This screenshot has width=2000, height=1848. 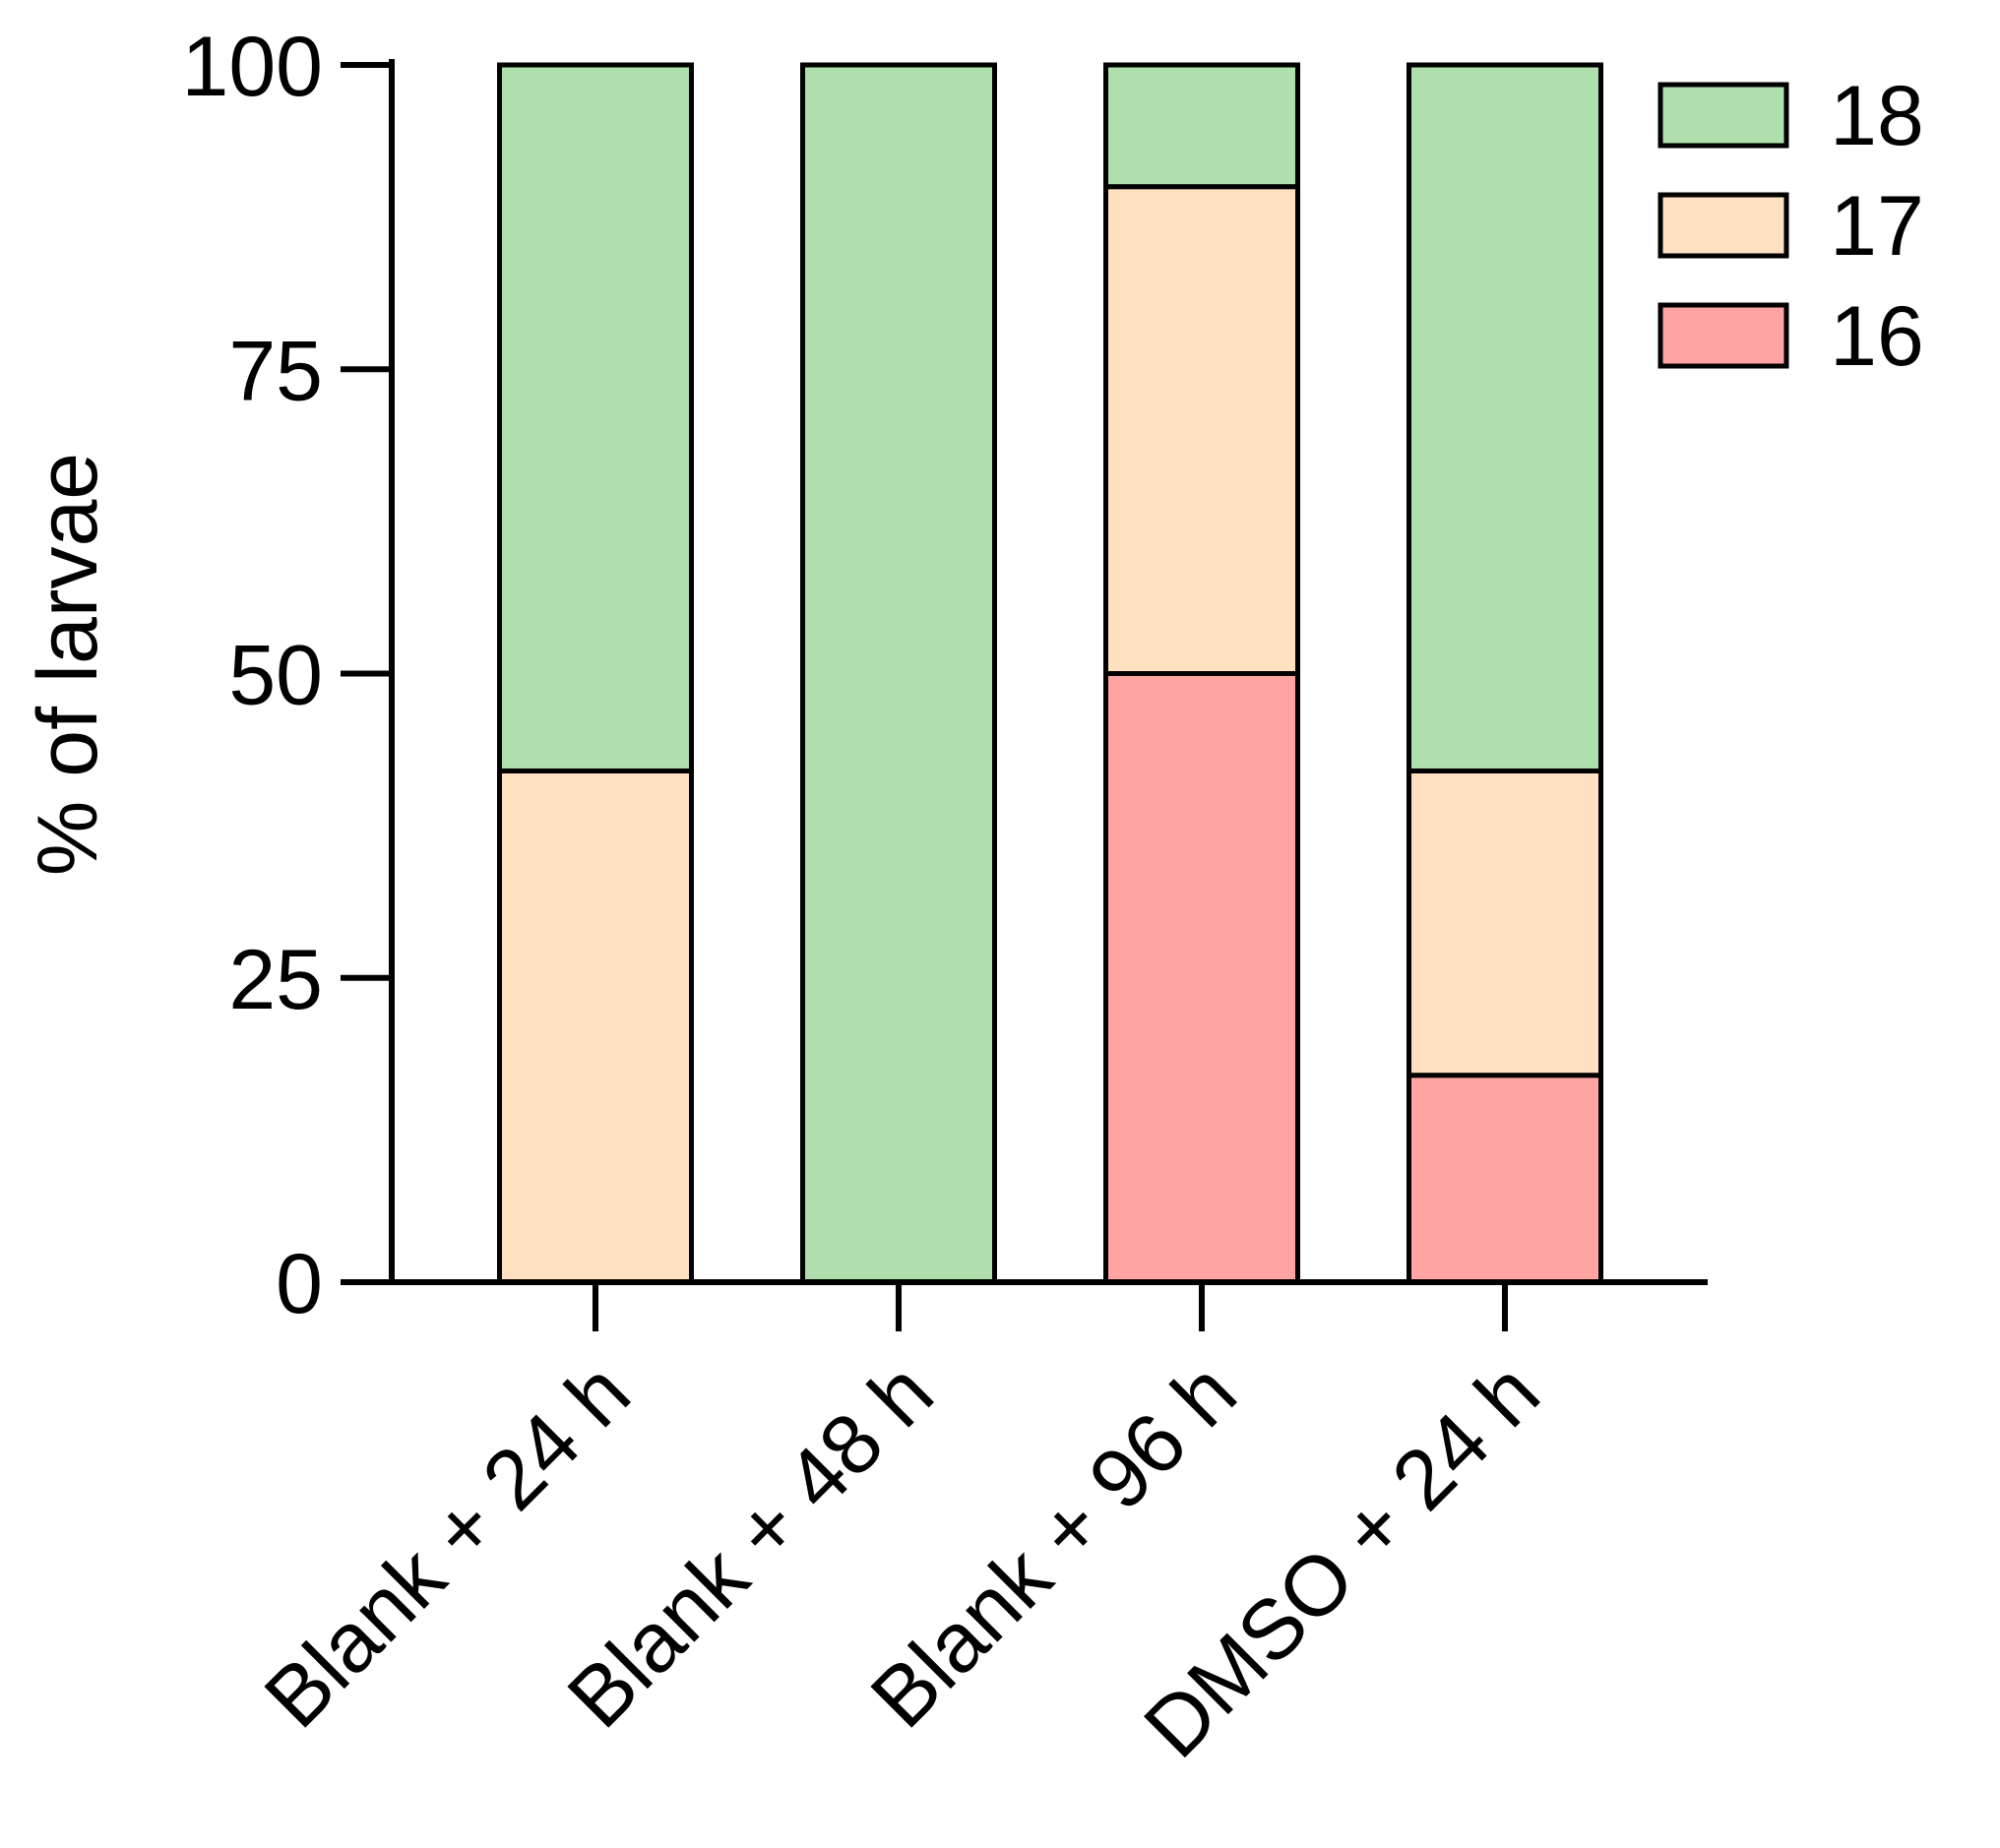 What do you see at coordinates (1877, 336) in the screenshot?
I see `legend-label: 16` at bounding box center [1877, 336].